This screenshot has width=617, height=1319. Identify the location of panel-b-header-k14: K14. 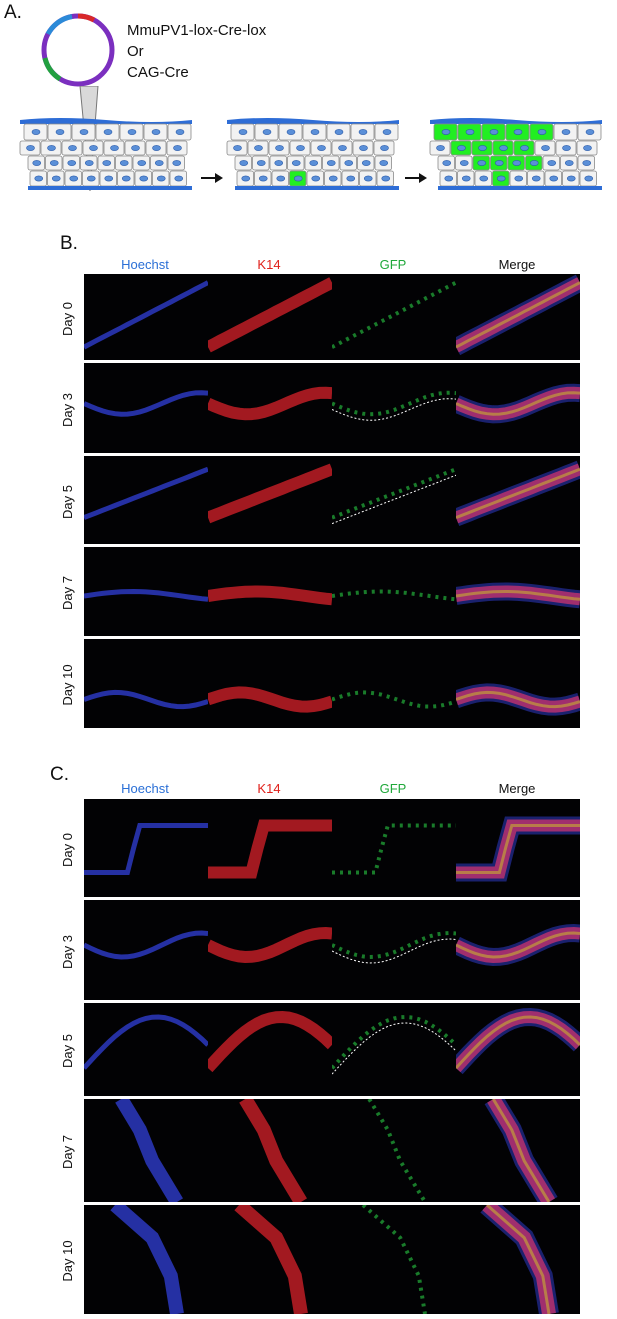
(269, 264).